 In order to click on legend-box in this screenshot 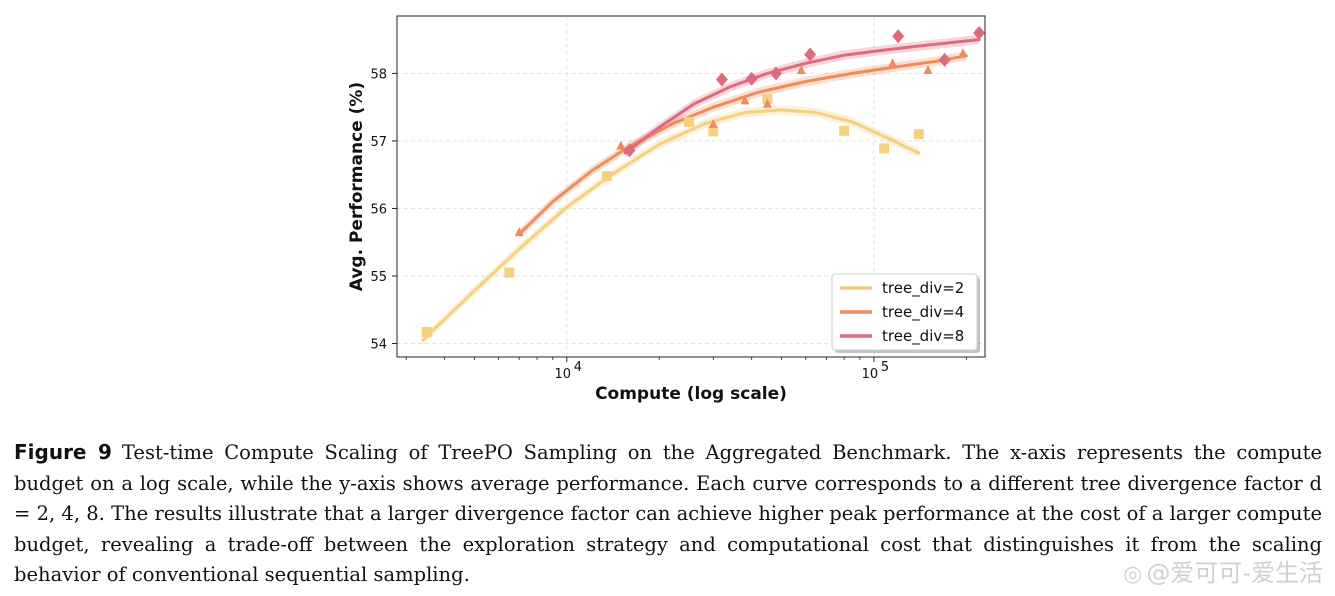, I will do `click(904, 312)`.